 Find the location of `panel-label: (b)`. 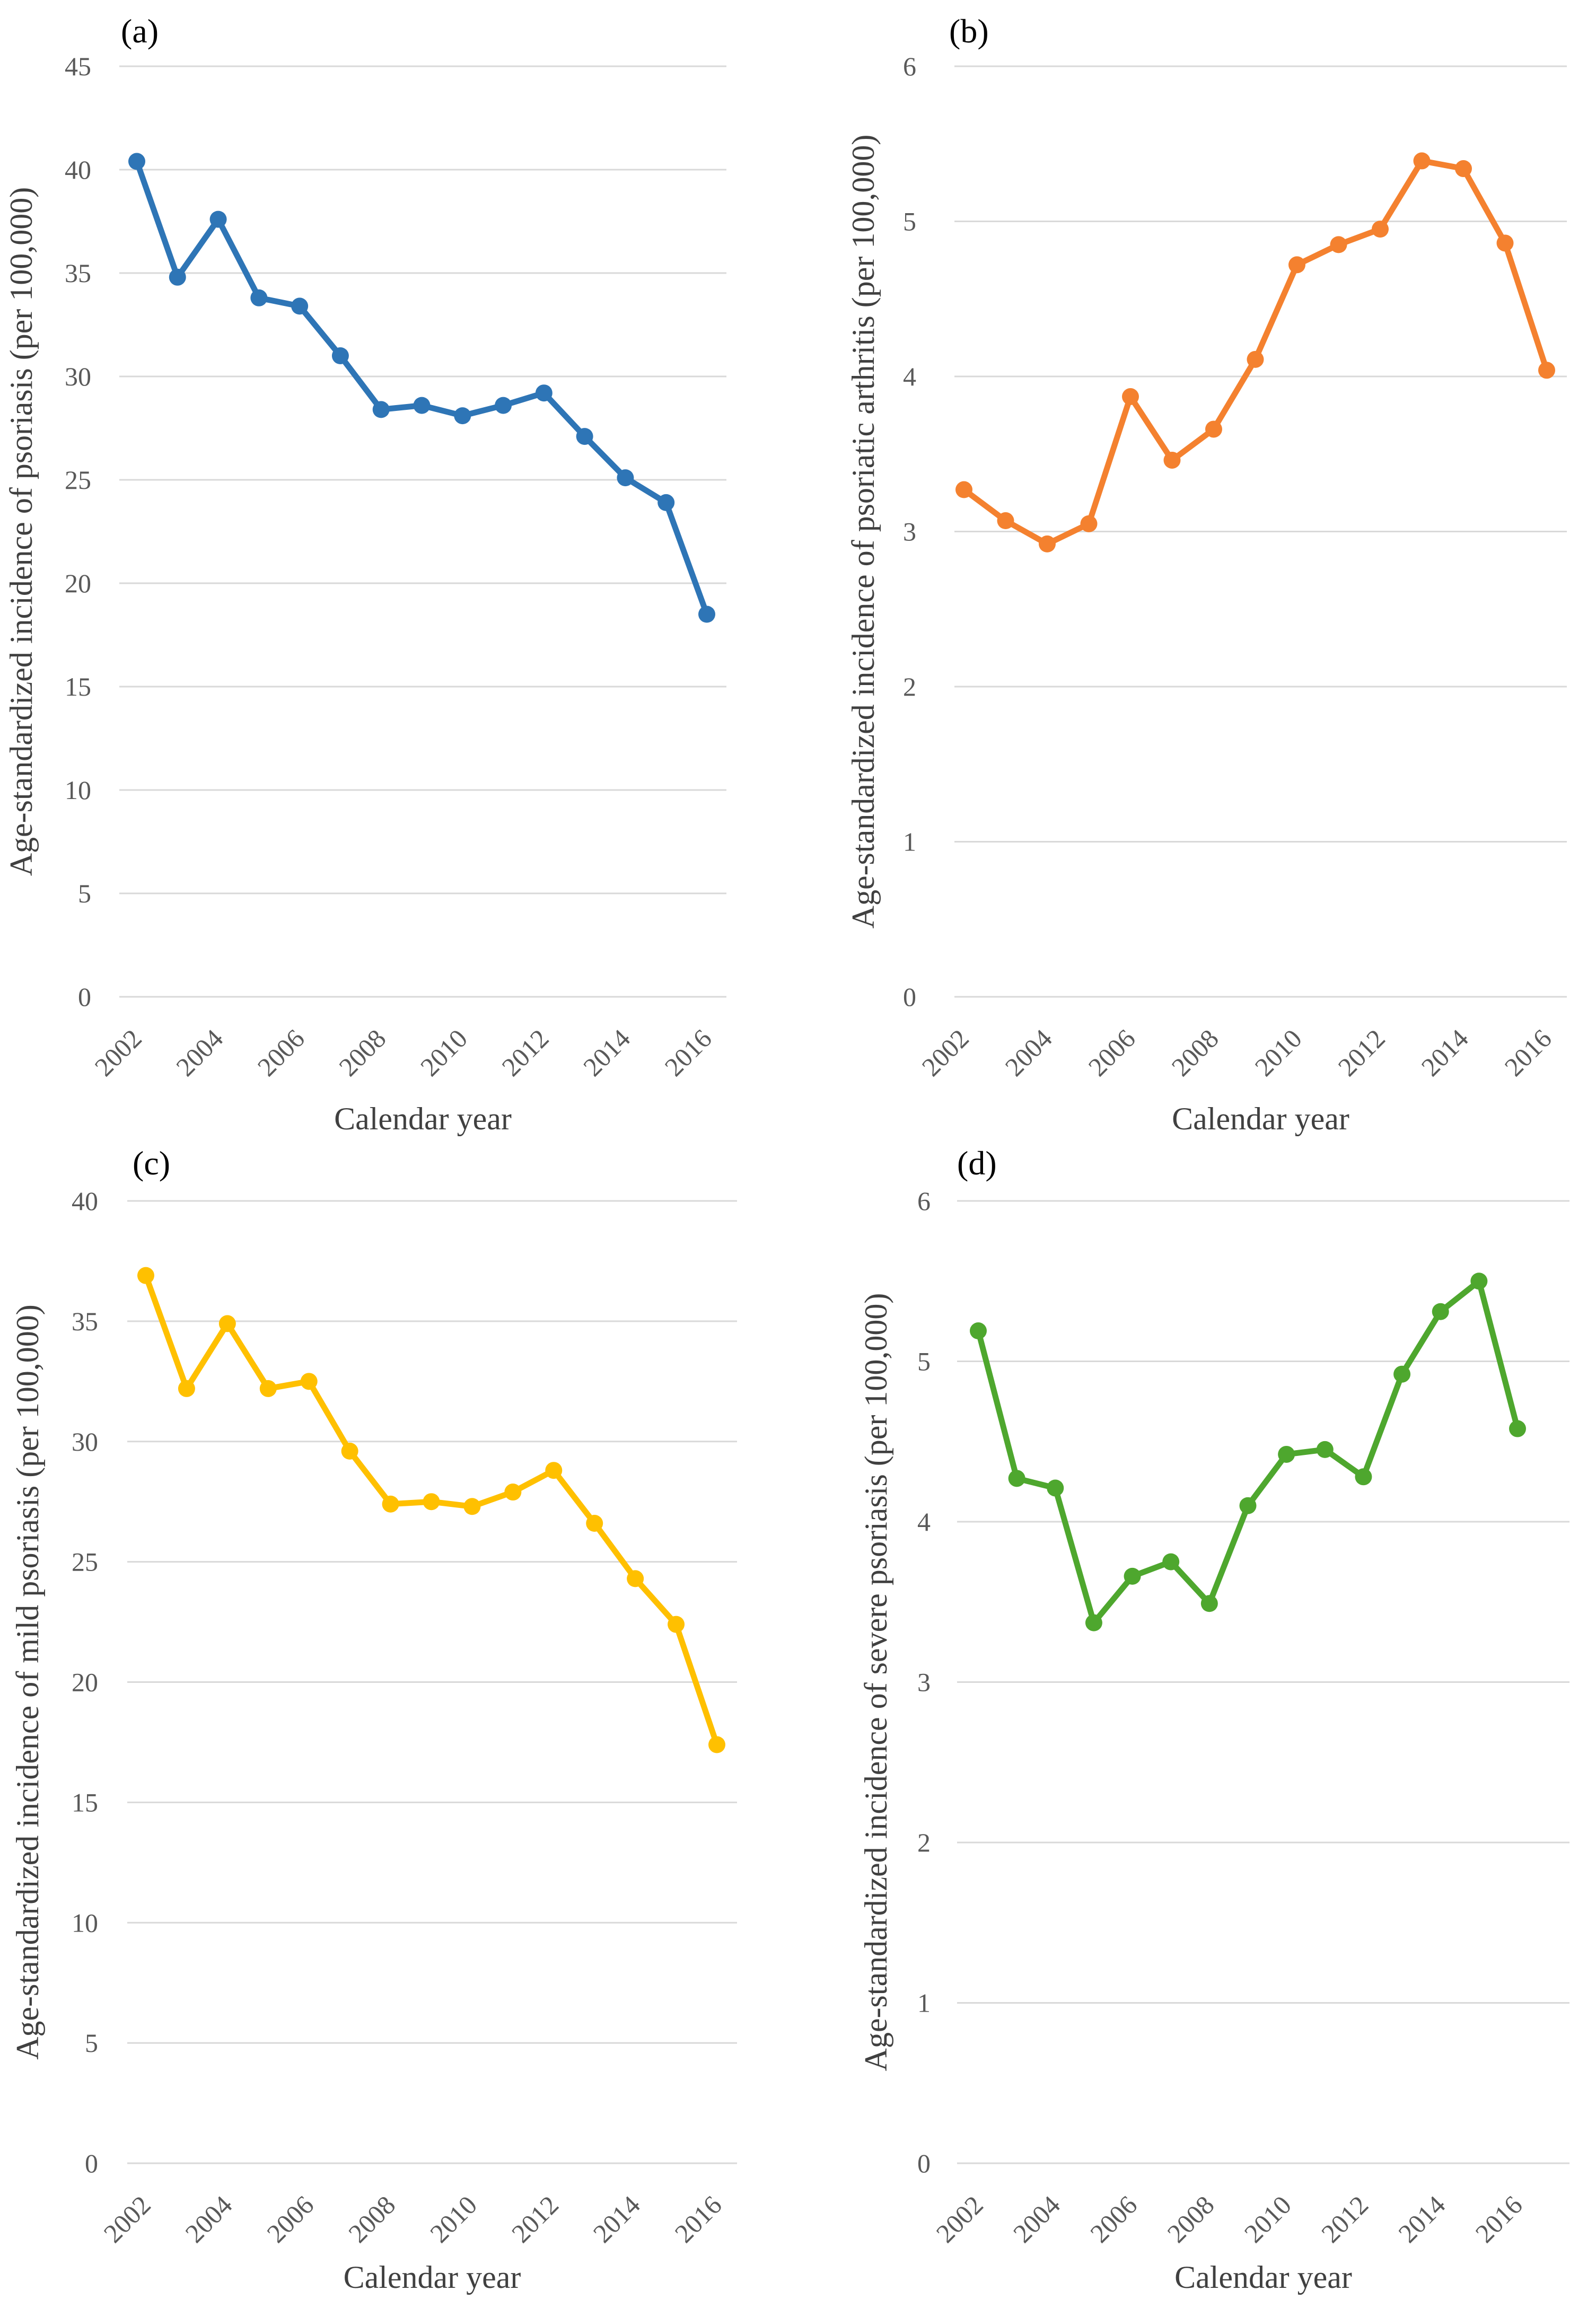

panel-label: (b) is located at coordinates (969, 31).